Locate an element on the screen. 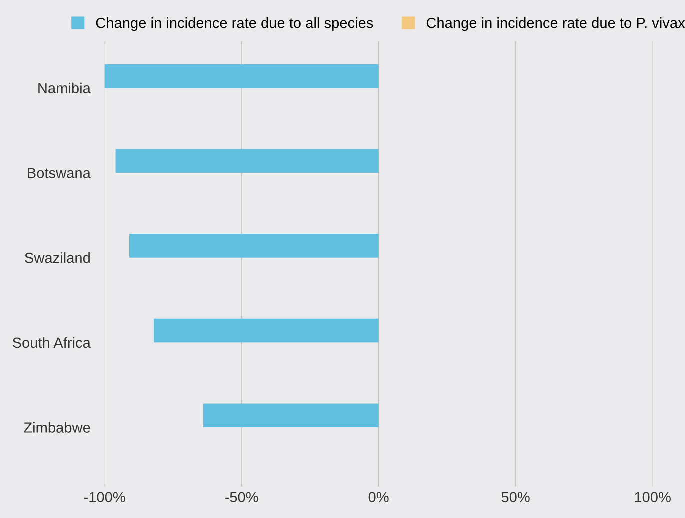 The height and width of the screenshot is (518, 685). x-tick-label: -50% is located at coordinates (241, 497).